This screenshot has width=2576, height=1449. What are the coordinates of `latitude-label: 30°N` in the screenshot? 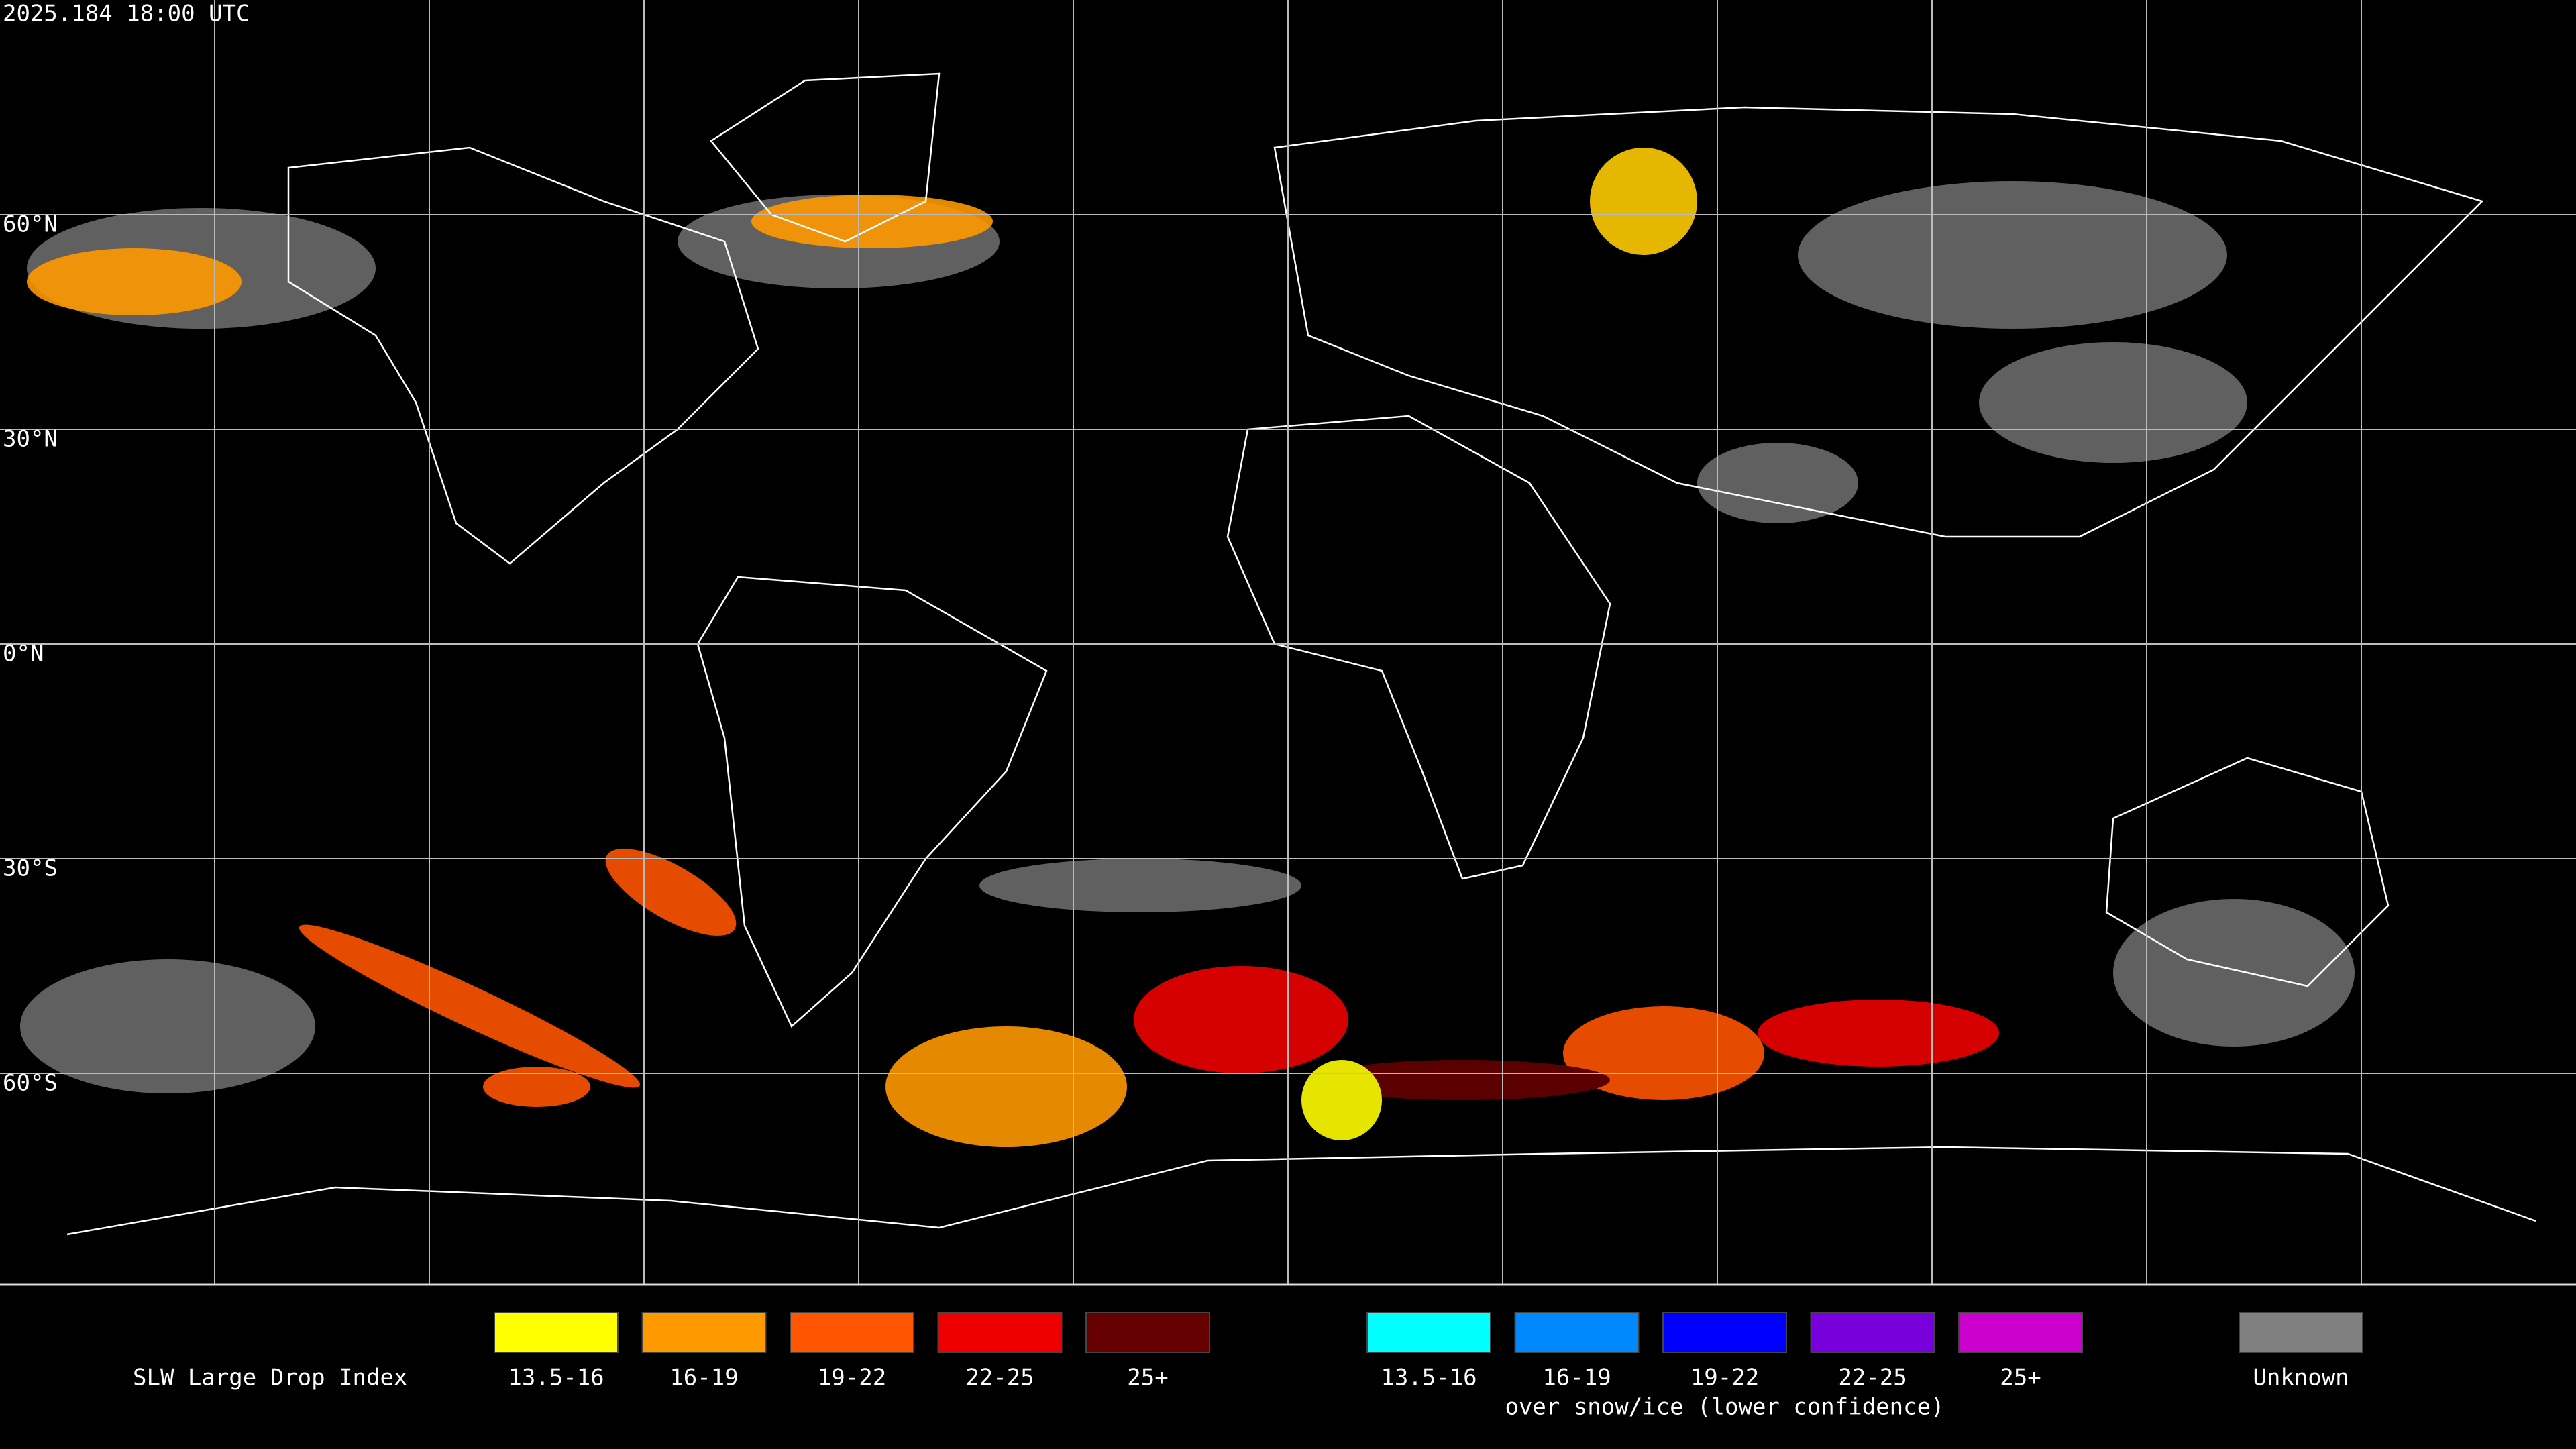 It's located at (30, 439).